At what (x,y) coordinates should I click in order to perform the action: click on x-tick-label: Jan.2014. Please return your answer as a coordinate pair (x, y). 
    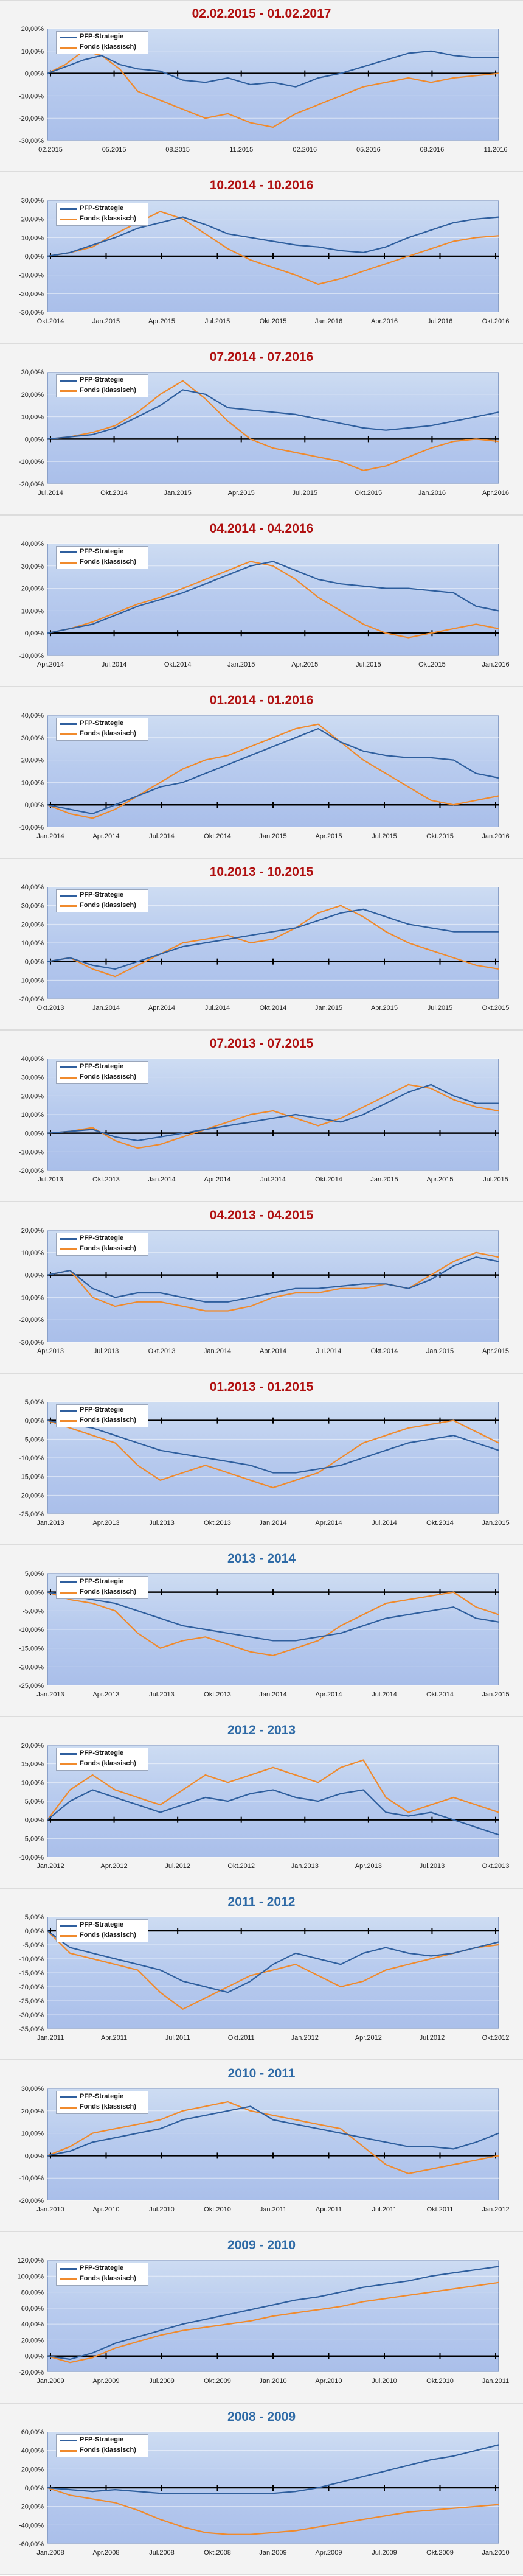
    Looking at the image, I should click on (50, 836).